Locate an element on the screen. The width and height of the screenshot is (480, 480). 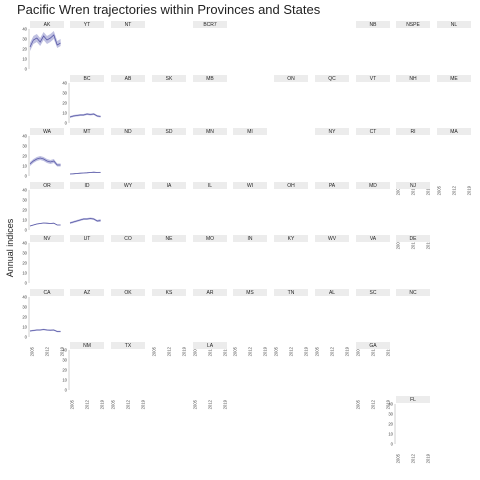
strip-ny is located at coordinates (332, 131).